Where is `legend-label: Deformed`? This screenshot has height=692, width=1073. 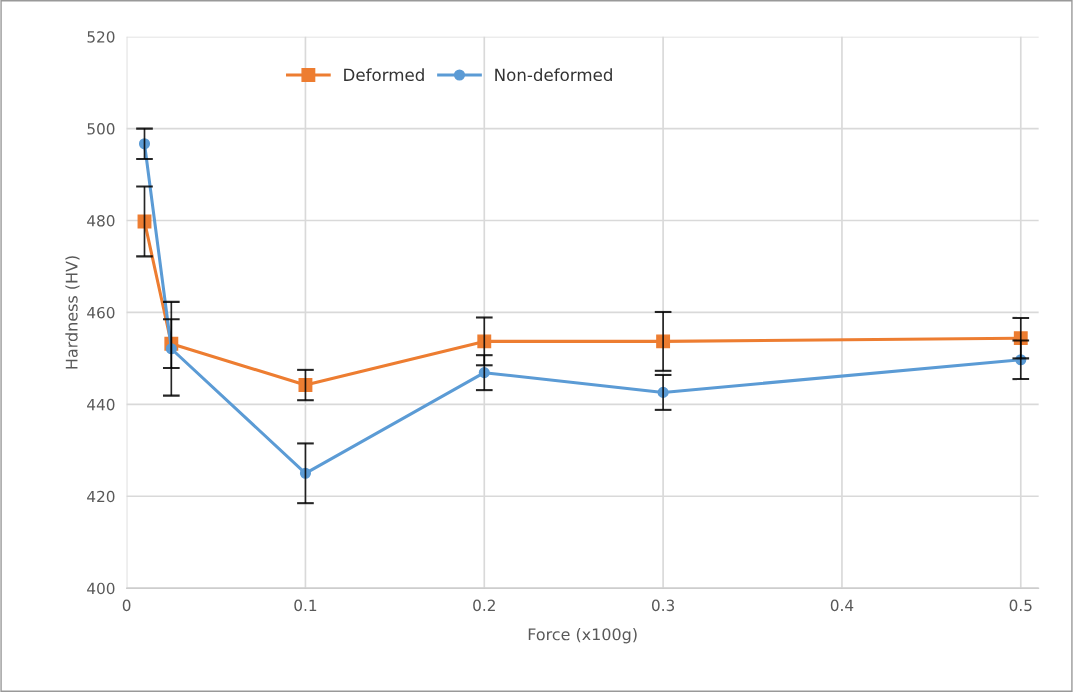
legend-label: Deformed is located at coordinates (384, 75).